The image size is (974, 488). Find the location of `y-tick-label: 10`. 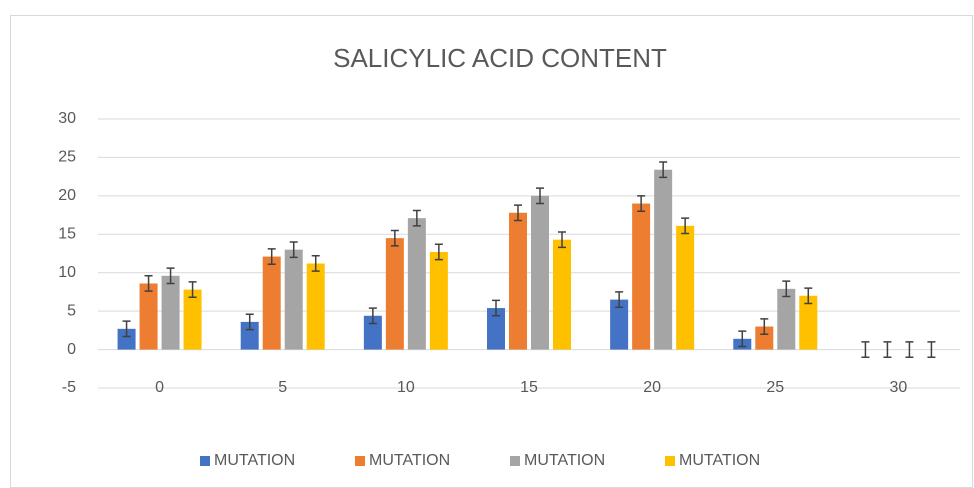

y-tick-label: 10 is located at coordinates (67, 272).